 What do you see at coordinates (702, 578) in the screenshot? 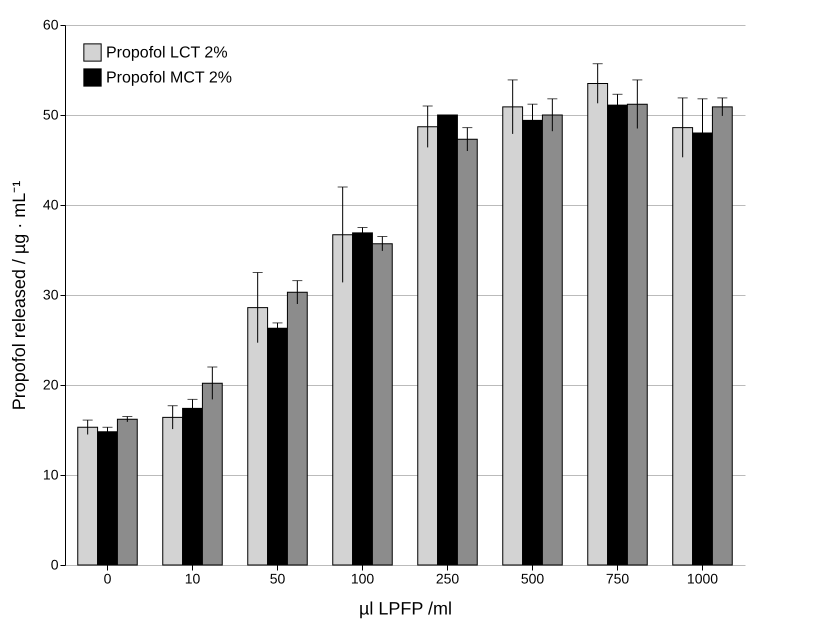
I see `x-tick-label: 1000` at bounding box center [702, 578].